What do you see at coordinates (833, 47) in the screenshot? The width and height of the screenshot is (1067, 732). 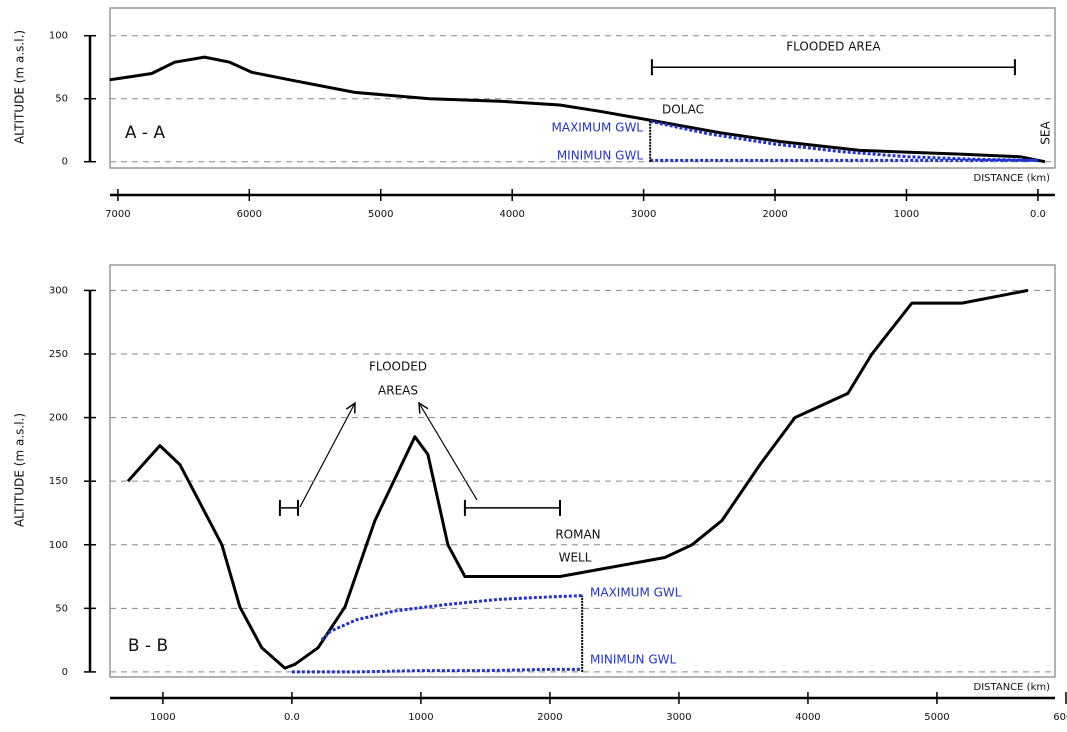 I see `range-label: FLOODED AREA` at bounding box center [833, 47].